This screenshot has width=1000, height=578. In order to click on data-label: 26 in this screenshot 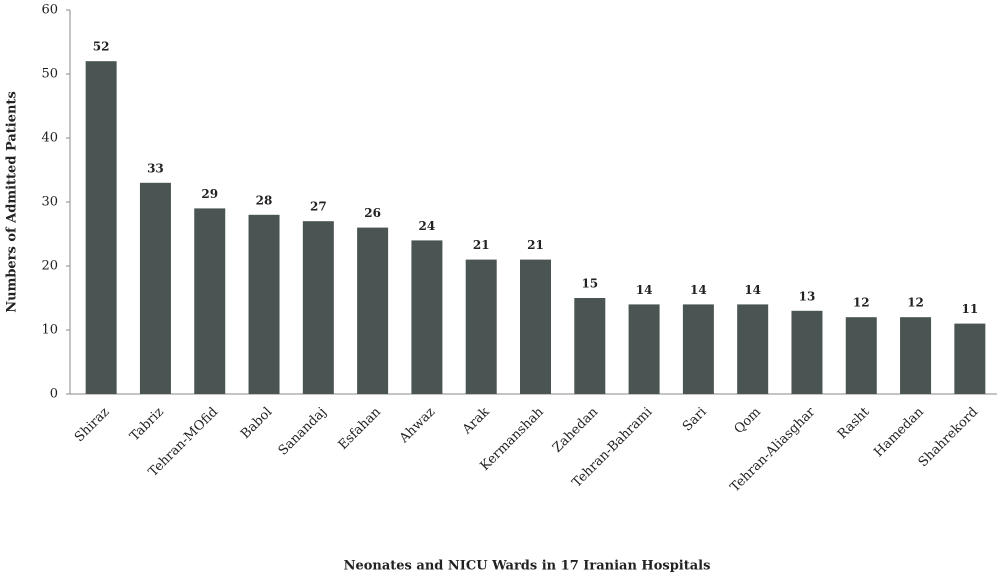, I will do `click(372, 213)`.